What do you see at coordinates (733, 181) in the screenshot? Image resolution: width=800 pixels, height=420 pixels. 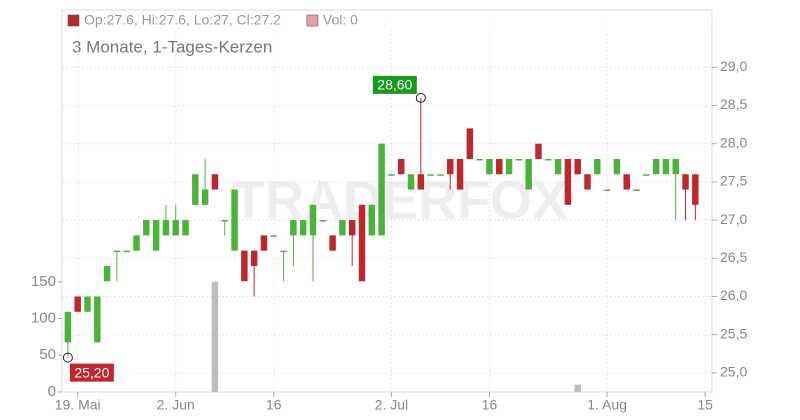 I see `y-tick-label: 27,5` at bounding box center [733, 181].